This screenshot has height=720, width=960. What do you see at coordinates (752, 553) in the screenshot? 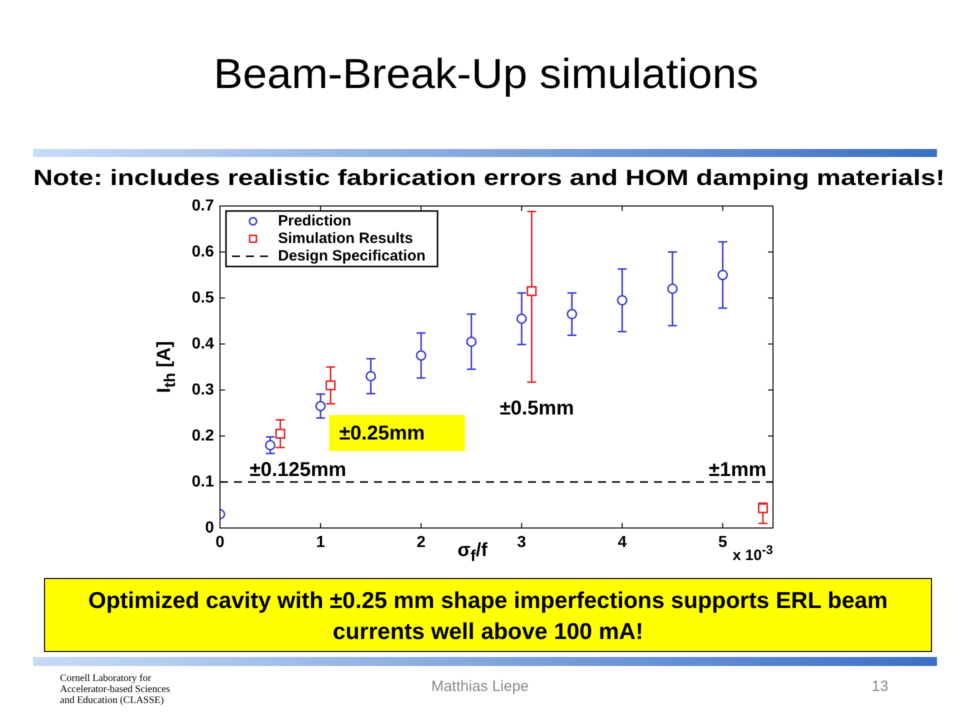
I see `text: x 10$^{-3}$` at bounding box center [752, 553].